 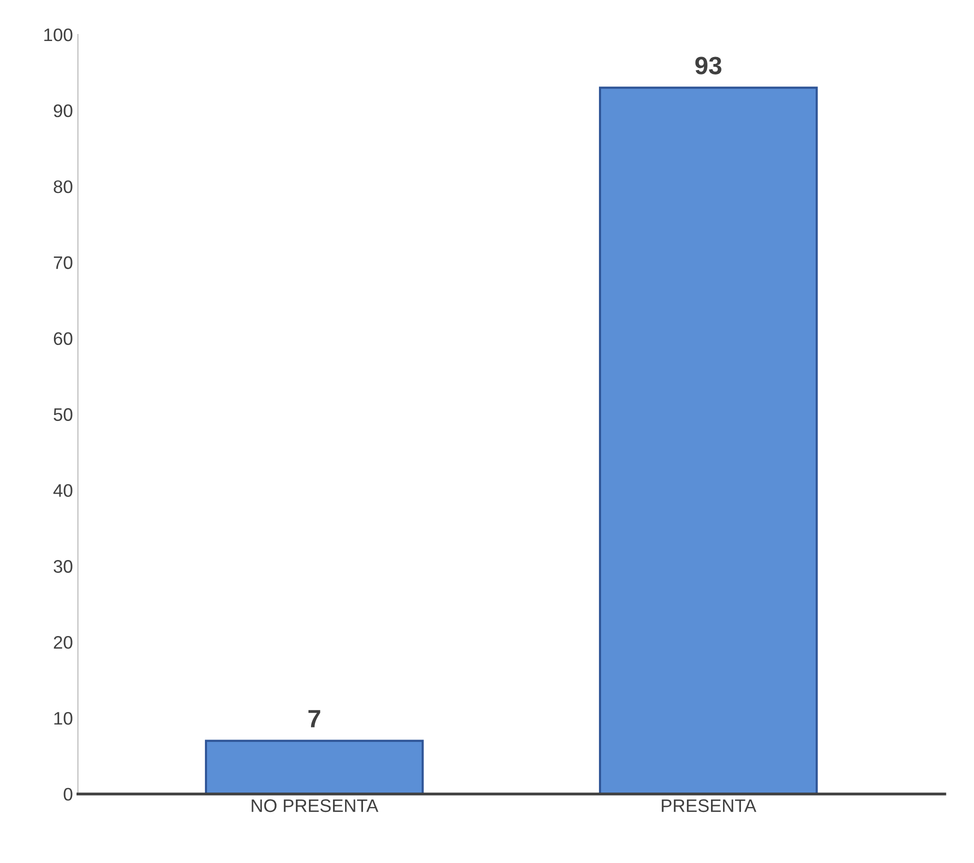 What do you see at coordinates (58, 35) in the screenshot?
I see `y-tick-label: 100` at bounding box center [58, 35].